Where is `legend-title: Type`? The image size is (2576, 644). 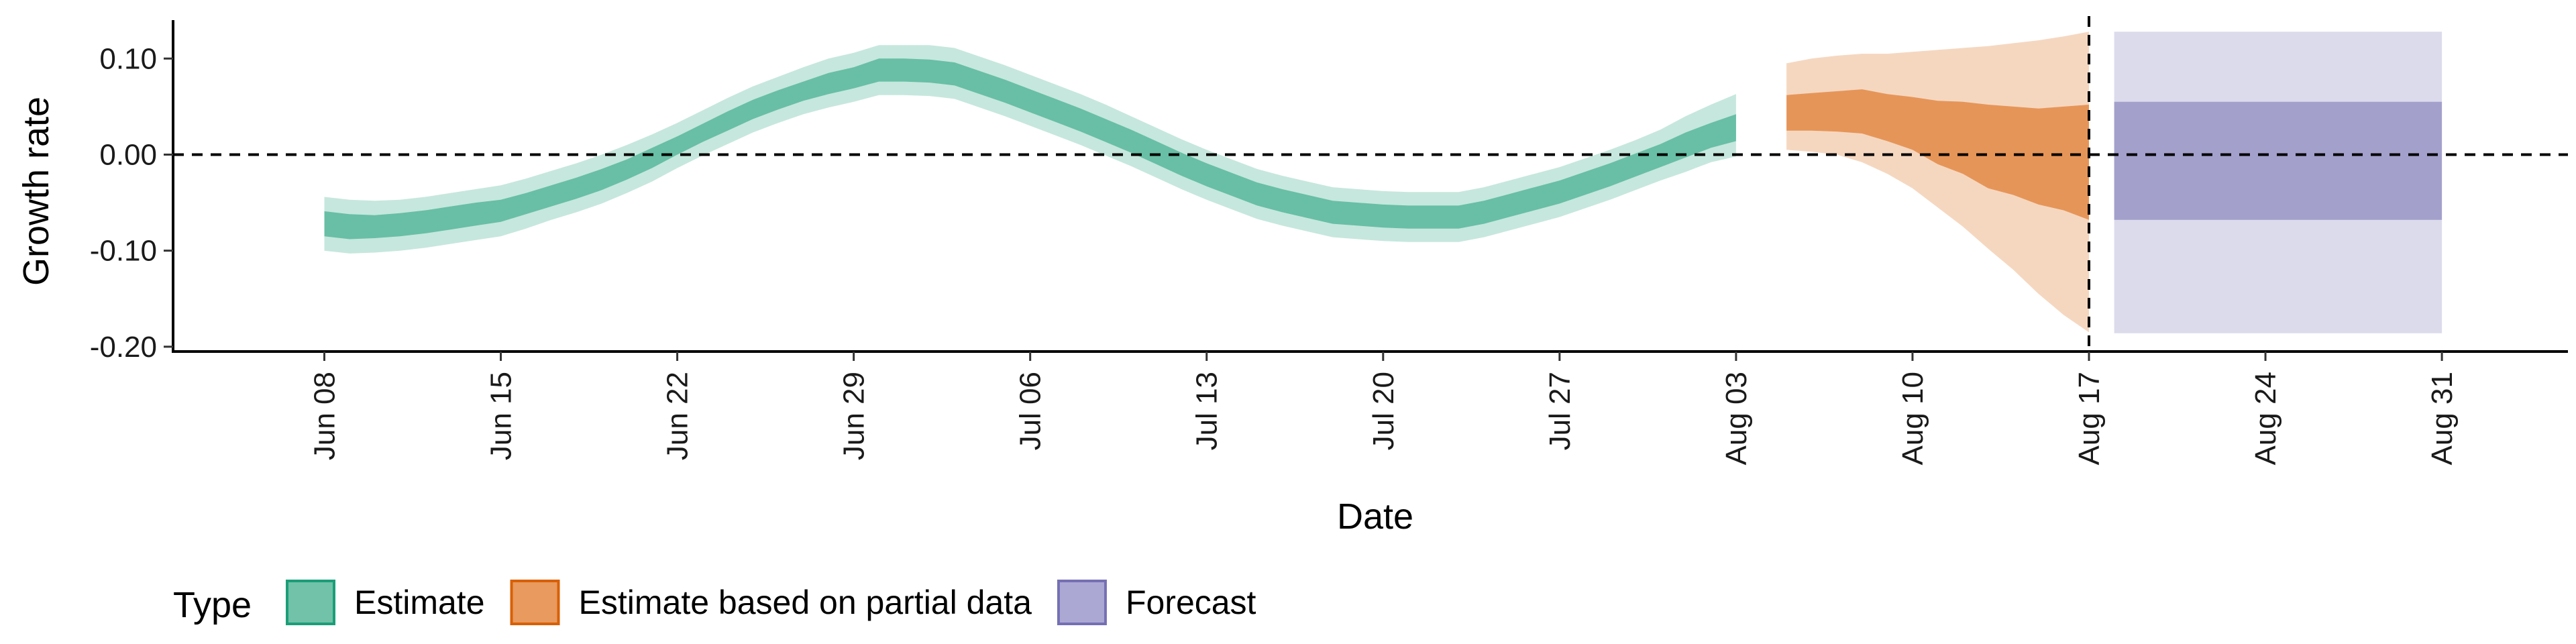 legend-title: Type is located at coordinates (212, 605).